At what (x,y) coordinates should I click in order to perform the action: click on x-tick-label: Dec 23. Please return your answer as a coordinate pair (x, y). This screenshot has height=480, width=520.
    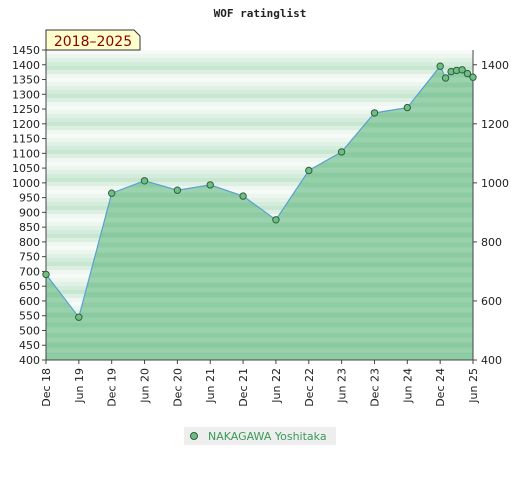
    Looking at the image, I should click on (374, 387).